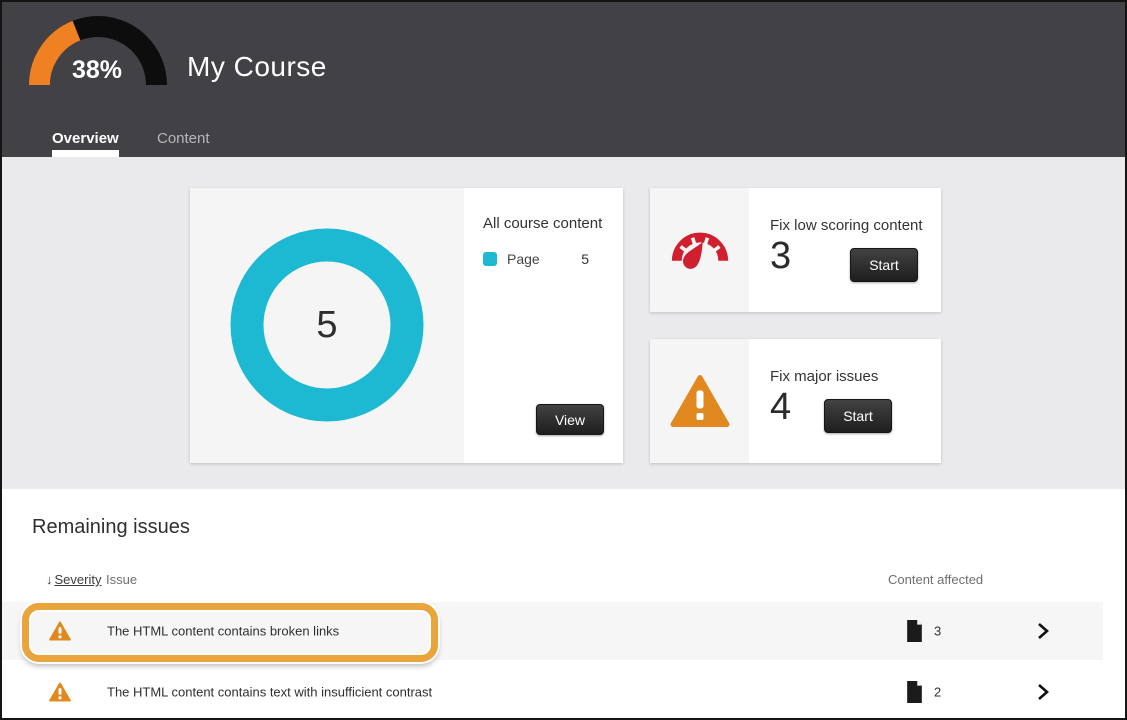 Image resolution: width=1127 pixels, height=720 pixels. Describe the element at coordinates (543, 325) in the screenshot. I see `content-legend-panel: All course content Page 5 View` at that location.